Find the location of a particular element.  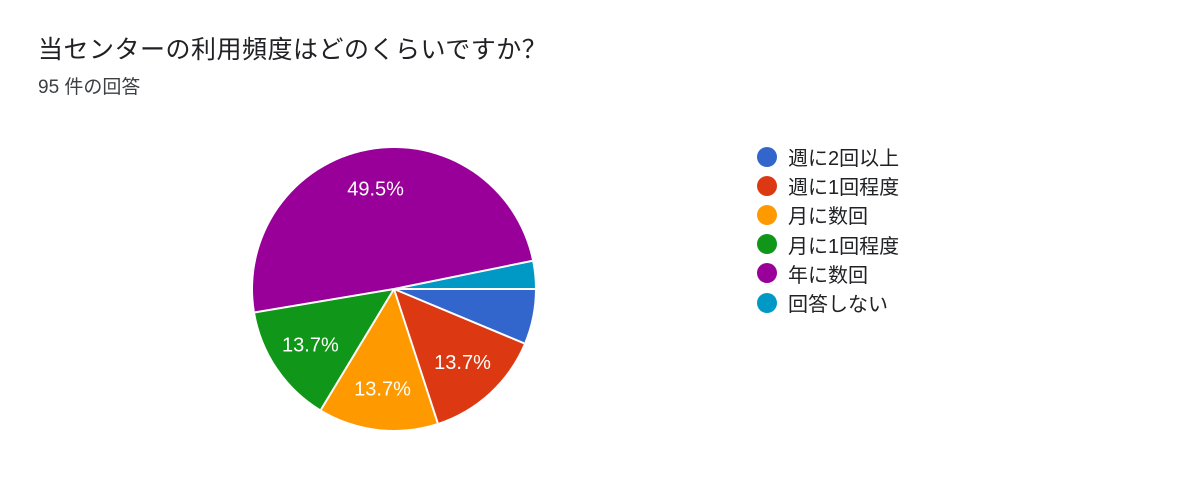

slice-percent-label-1: 13.7% is located at coordinates (462, 363).